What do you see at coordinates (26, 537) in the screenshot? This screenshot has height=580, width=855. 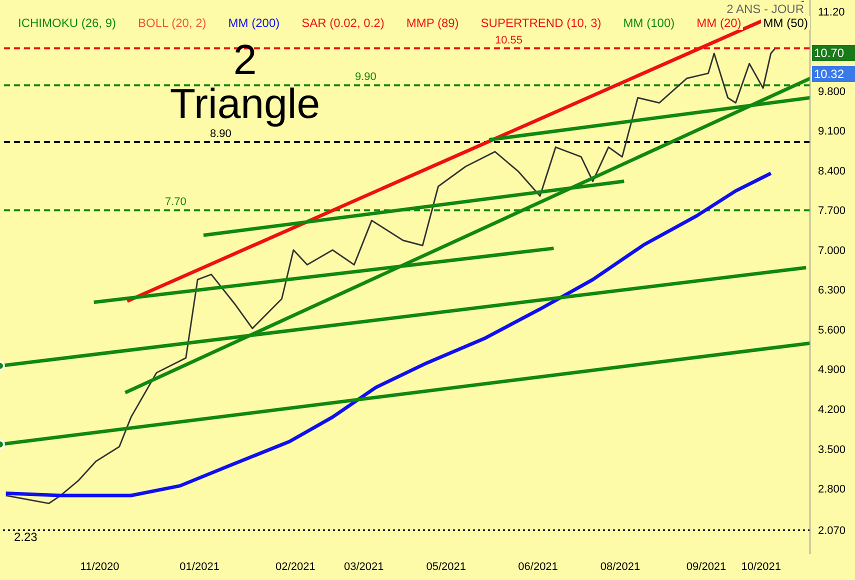 I see `annotation: 2.23` at bounding box center [26, 537].